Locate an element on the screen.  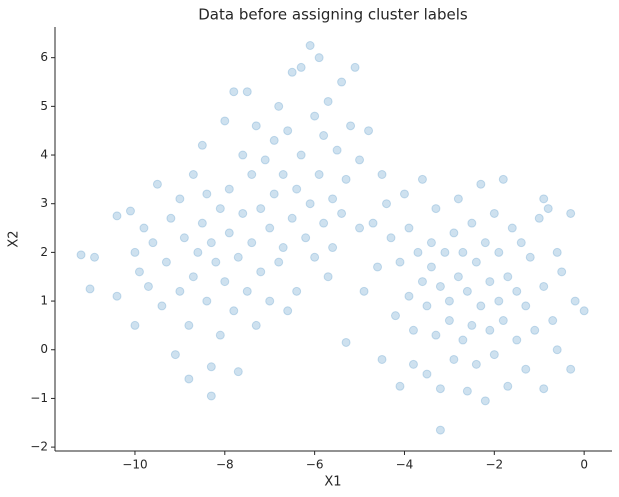
y-tick-label: −1 is located at coordinates (39, 398).